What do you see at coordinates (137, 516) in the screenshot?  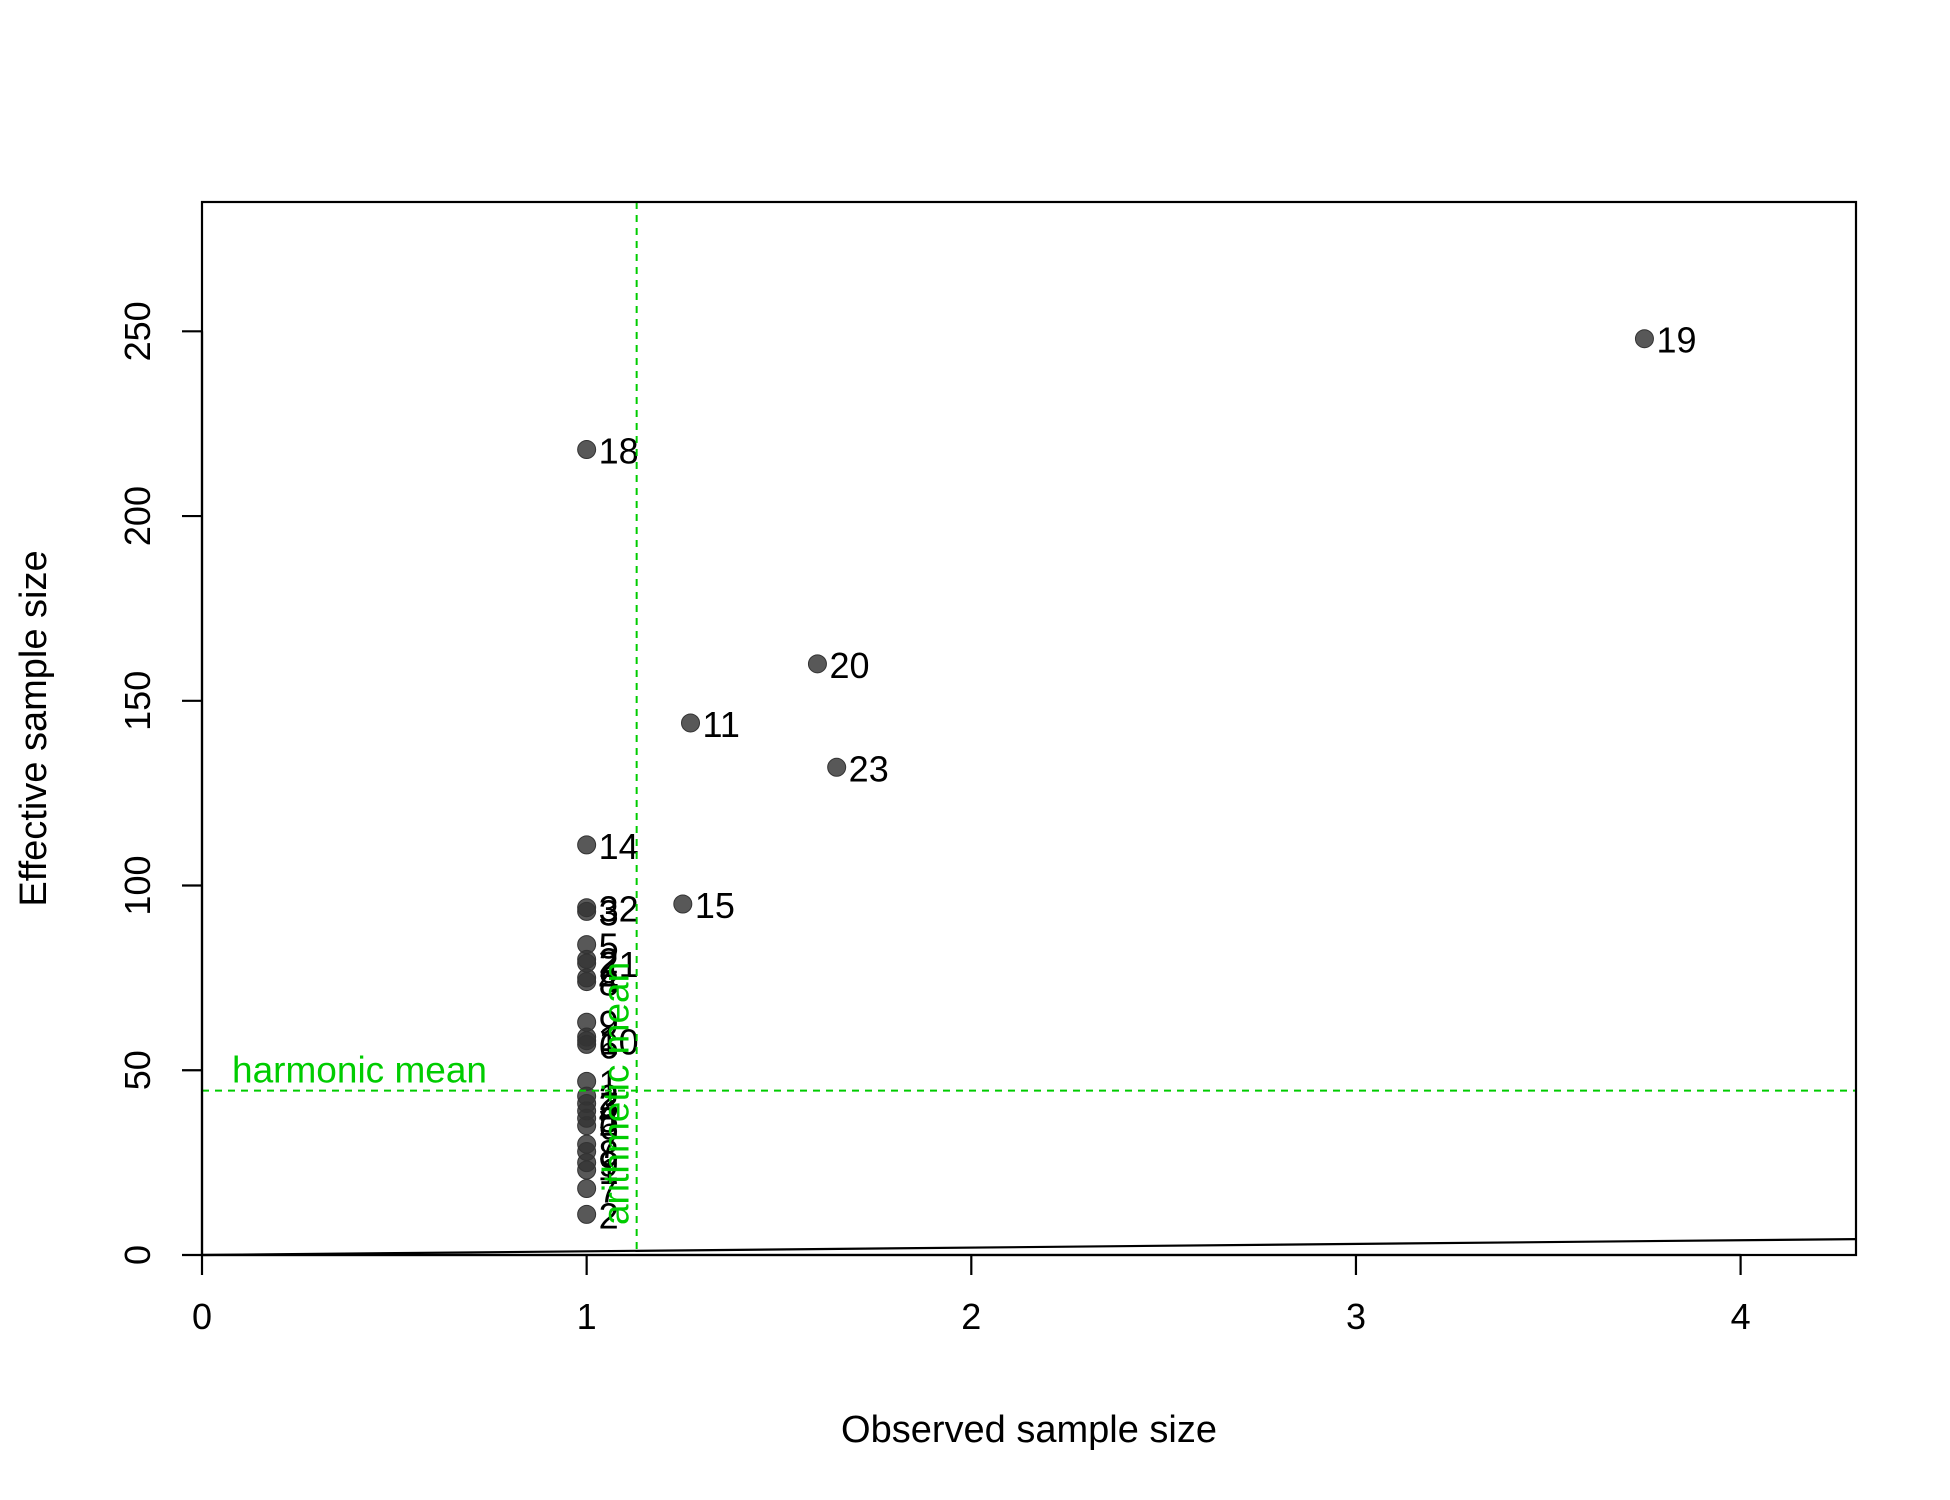 I see `y-tick-label: 200` at bounding box center [137, 516].